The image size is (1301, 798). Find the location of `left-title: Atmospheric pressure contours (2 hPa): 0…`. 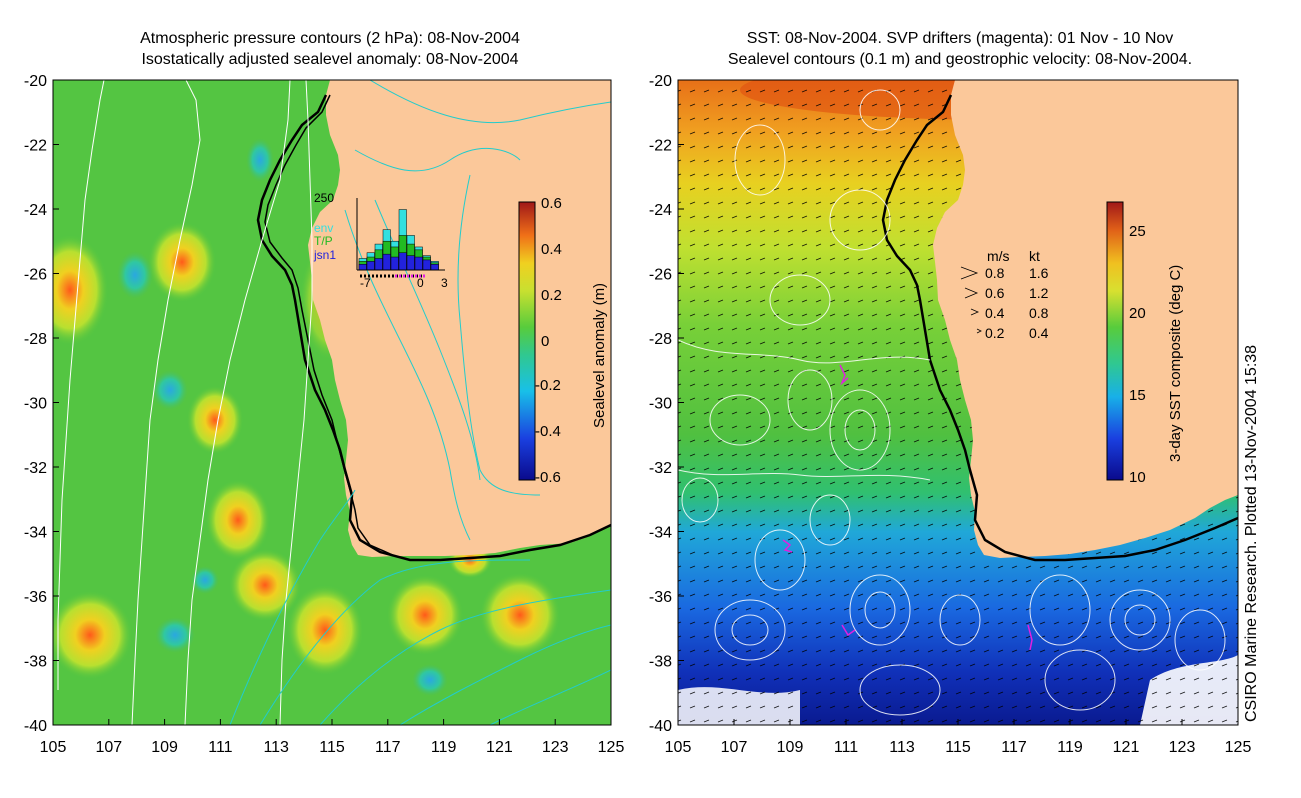

left-title: Atmospheric pressure contours (2 hPa): 0… is located at coordinates (330, 49).